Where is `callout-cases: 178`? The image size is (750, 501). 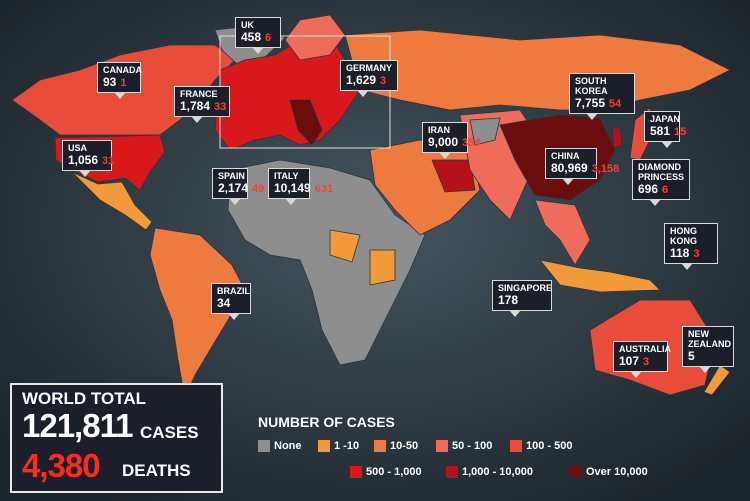
callout-cases: 178 is located at coordinates (508, 299).